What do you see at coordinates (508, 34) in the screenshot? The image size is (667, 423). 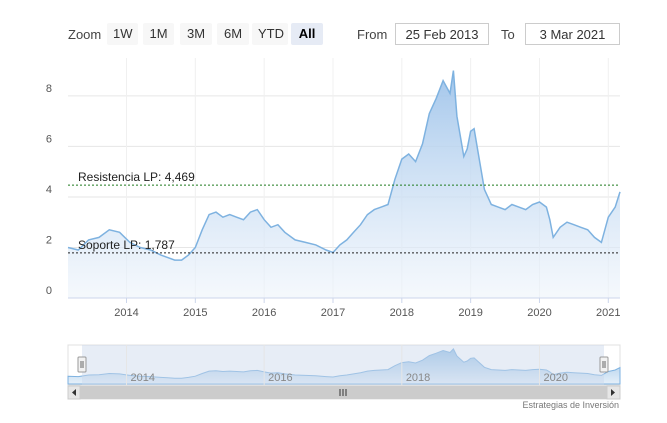 I see `to-label: To` at bounding box center [508, 34].